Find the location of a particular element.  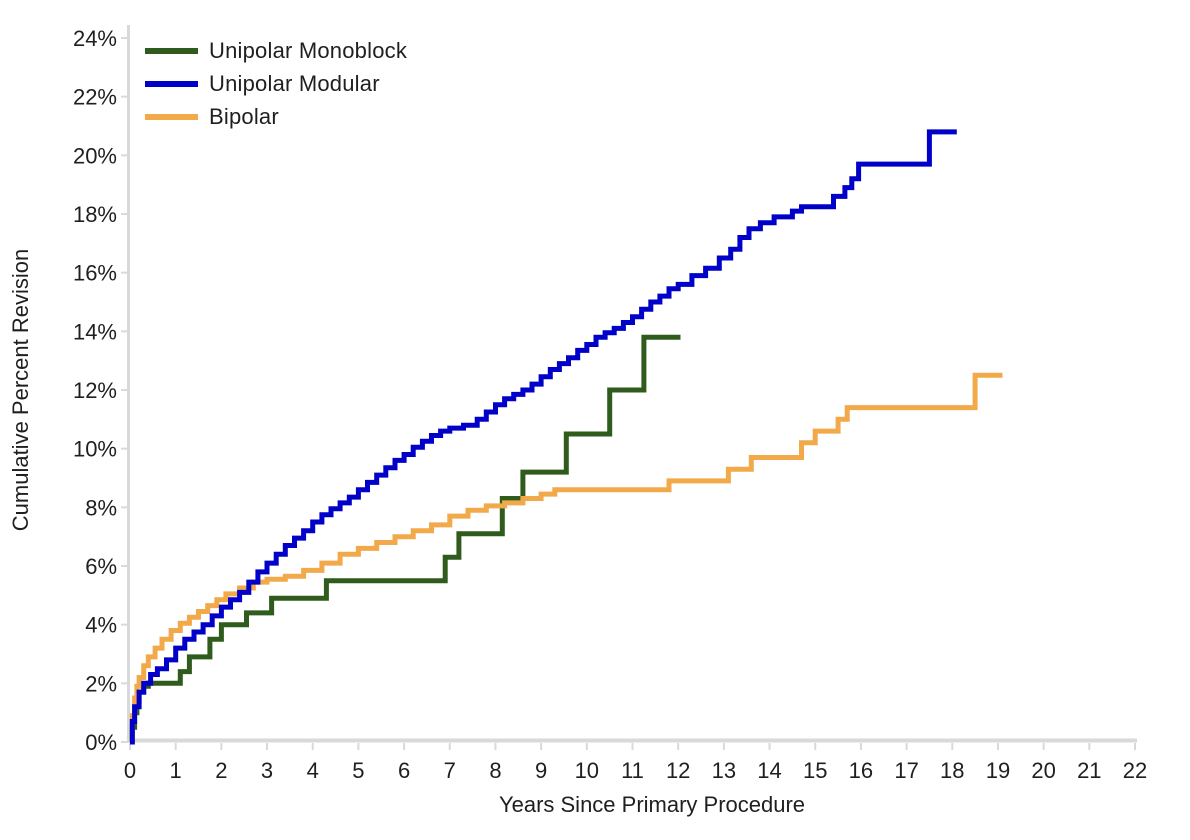

x-tick-label: 15 is located at coordinates (815, 770).